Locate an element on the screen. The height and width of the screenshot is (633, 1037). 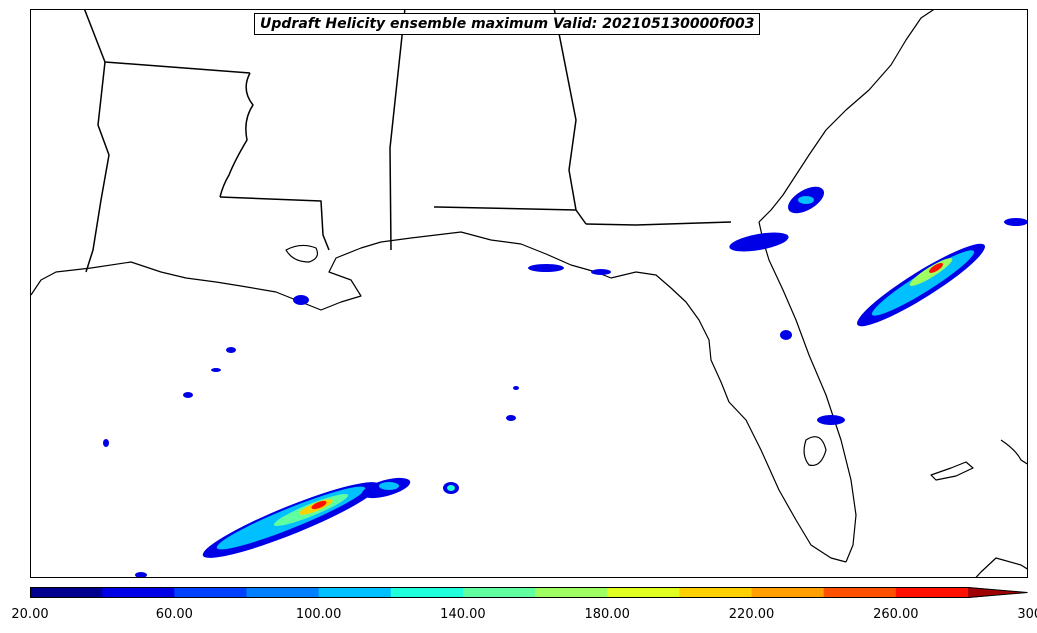
border-al-ga is located at coordinates (570, 117).